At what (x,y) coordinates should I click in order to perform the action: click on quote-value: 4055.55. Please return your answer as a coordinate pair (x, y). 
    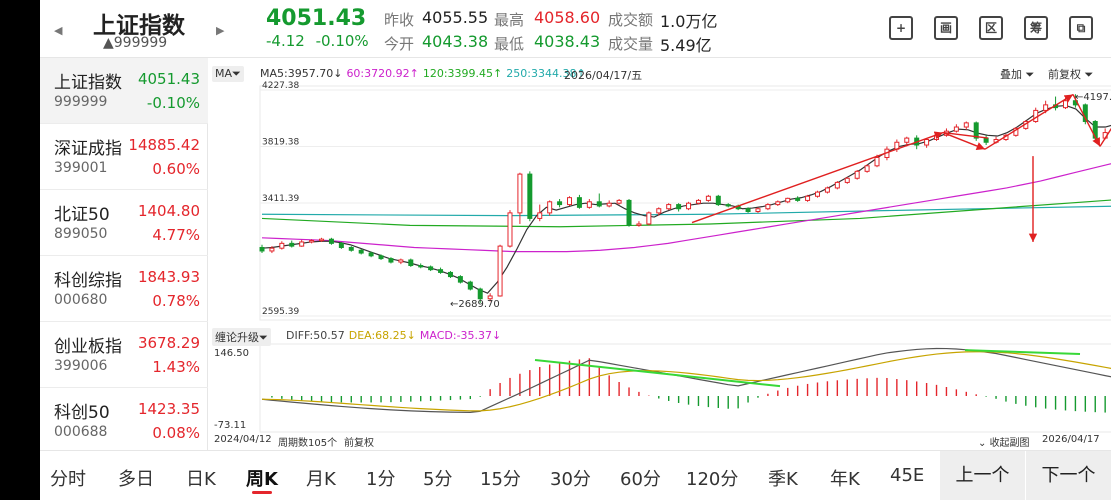
    Looking at the image, I should click on (455, 17).